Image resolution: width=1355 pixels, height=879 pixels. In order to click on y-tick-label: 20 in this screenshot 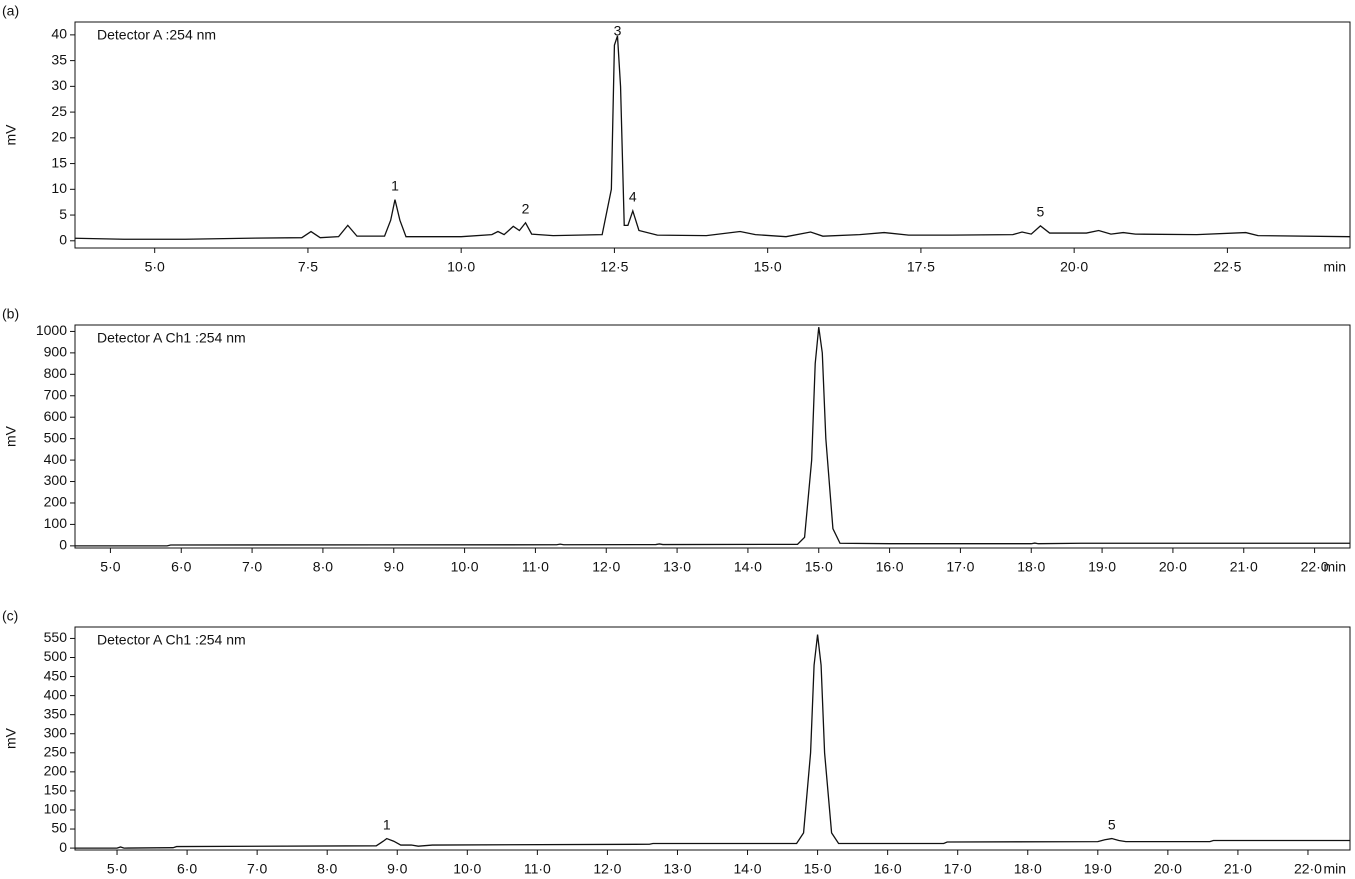, I will do `click(59, 137)`.